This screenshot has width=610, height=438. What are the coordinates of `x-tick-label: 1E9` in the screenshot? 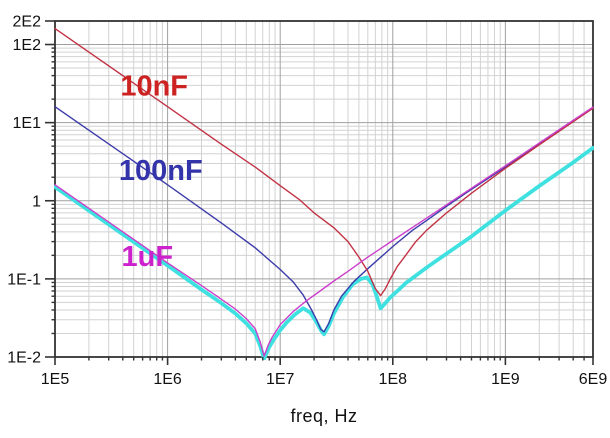 It's located at (505, 379).